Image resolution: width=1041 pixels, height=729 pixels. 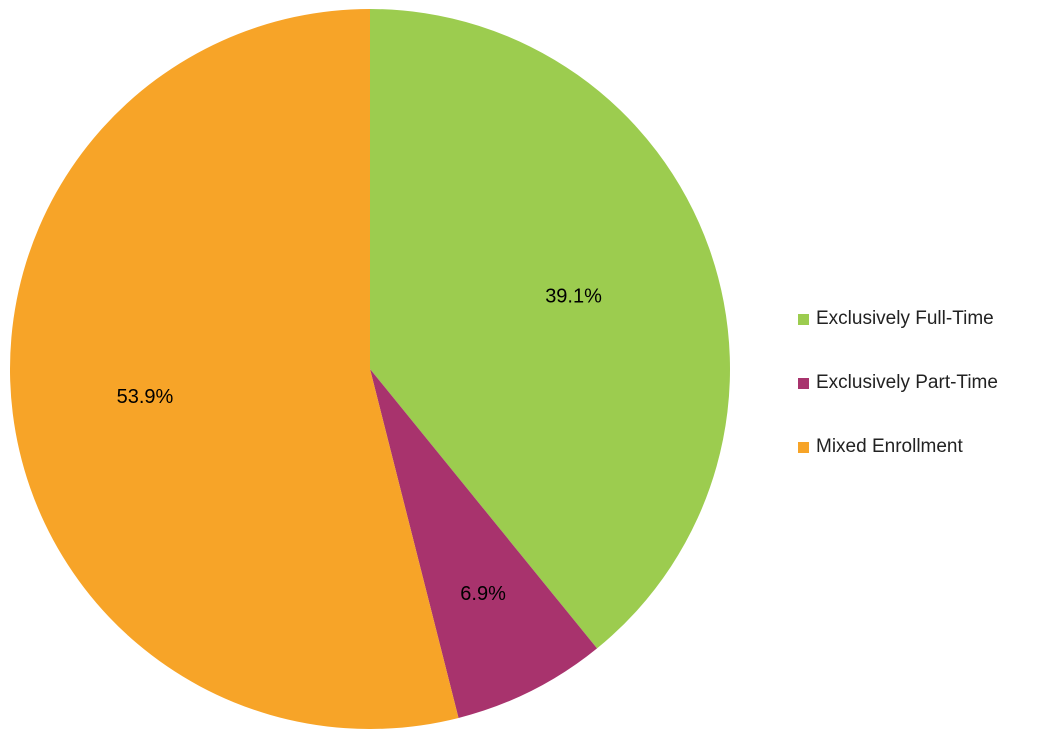 I want to click on data-label-mixed-enrollment: 53.9%, so click(x=145, y=397).